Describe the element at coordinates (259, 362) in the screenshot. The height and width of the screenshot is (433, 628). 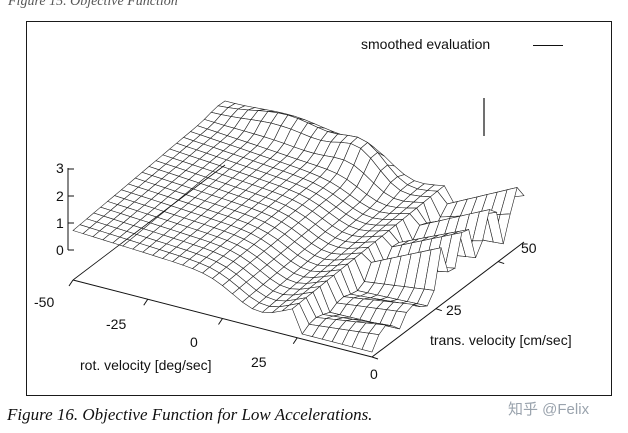
I see `x-tick-label-25: 25` at that location.